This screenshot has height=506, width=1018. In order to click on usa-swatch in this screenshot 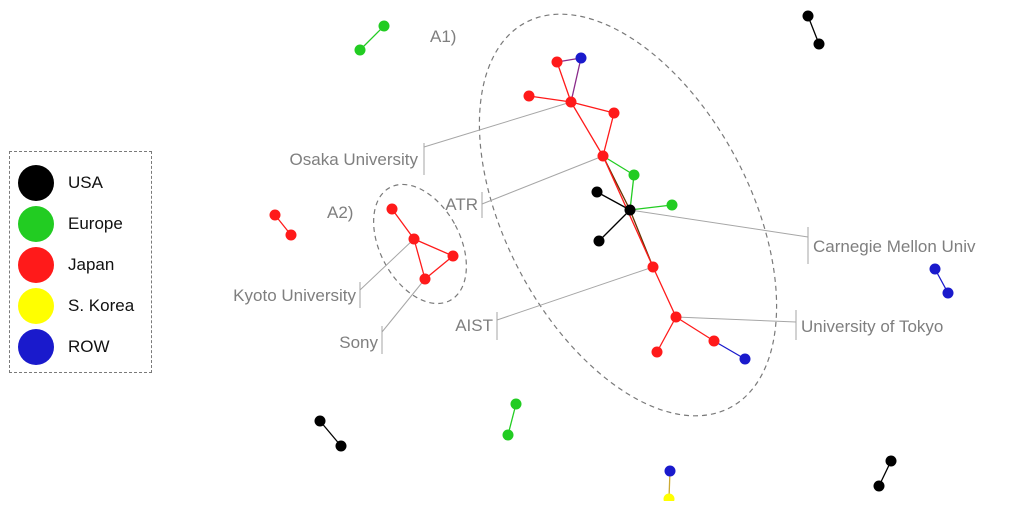, I will do `click(36, 183)`.